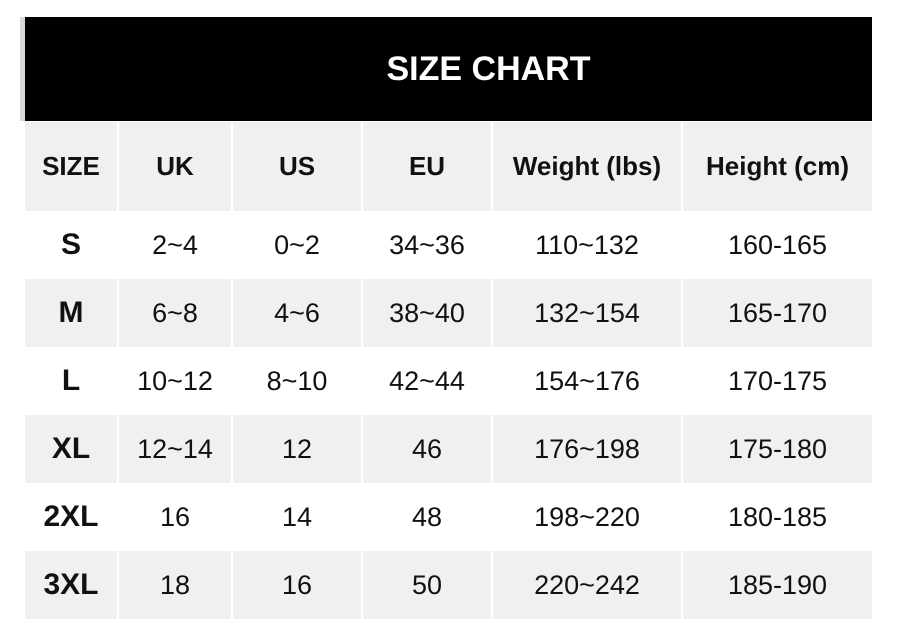  I want to click on cell-size: S, so click(72, 245).